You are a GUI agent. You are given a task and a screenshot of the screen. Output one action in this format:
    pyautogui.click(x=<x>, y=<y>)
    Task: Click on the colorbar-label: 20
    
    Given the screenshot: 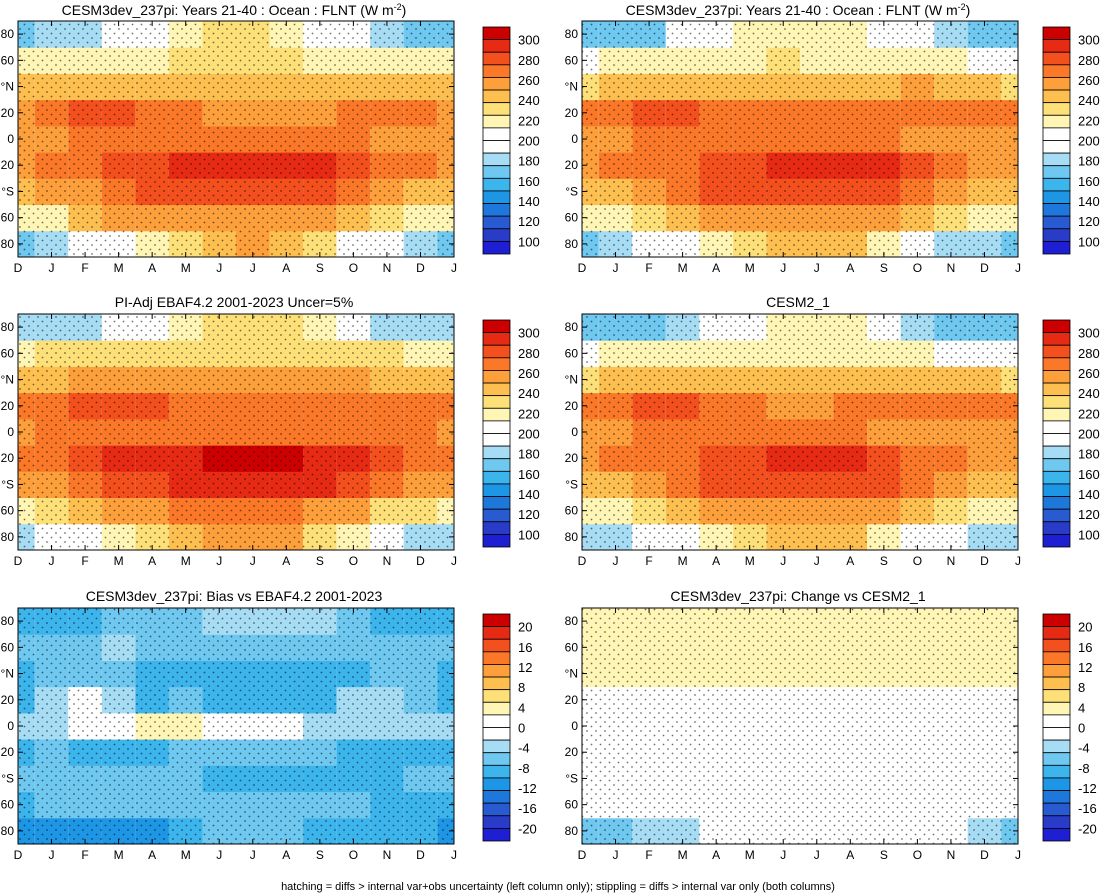 What is the action you would take?
    pyautogui.click(x=1085, y=627)
    